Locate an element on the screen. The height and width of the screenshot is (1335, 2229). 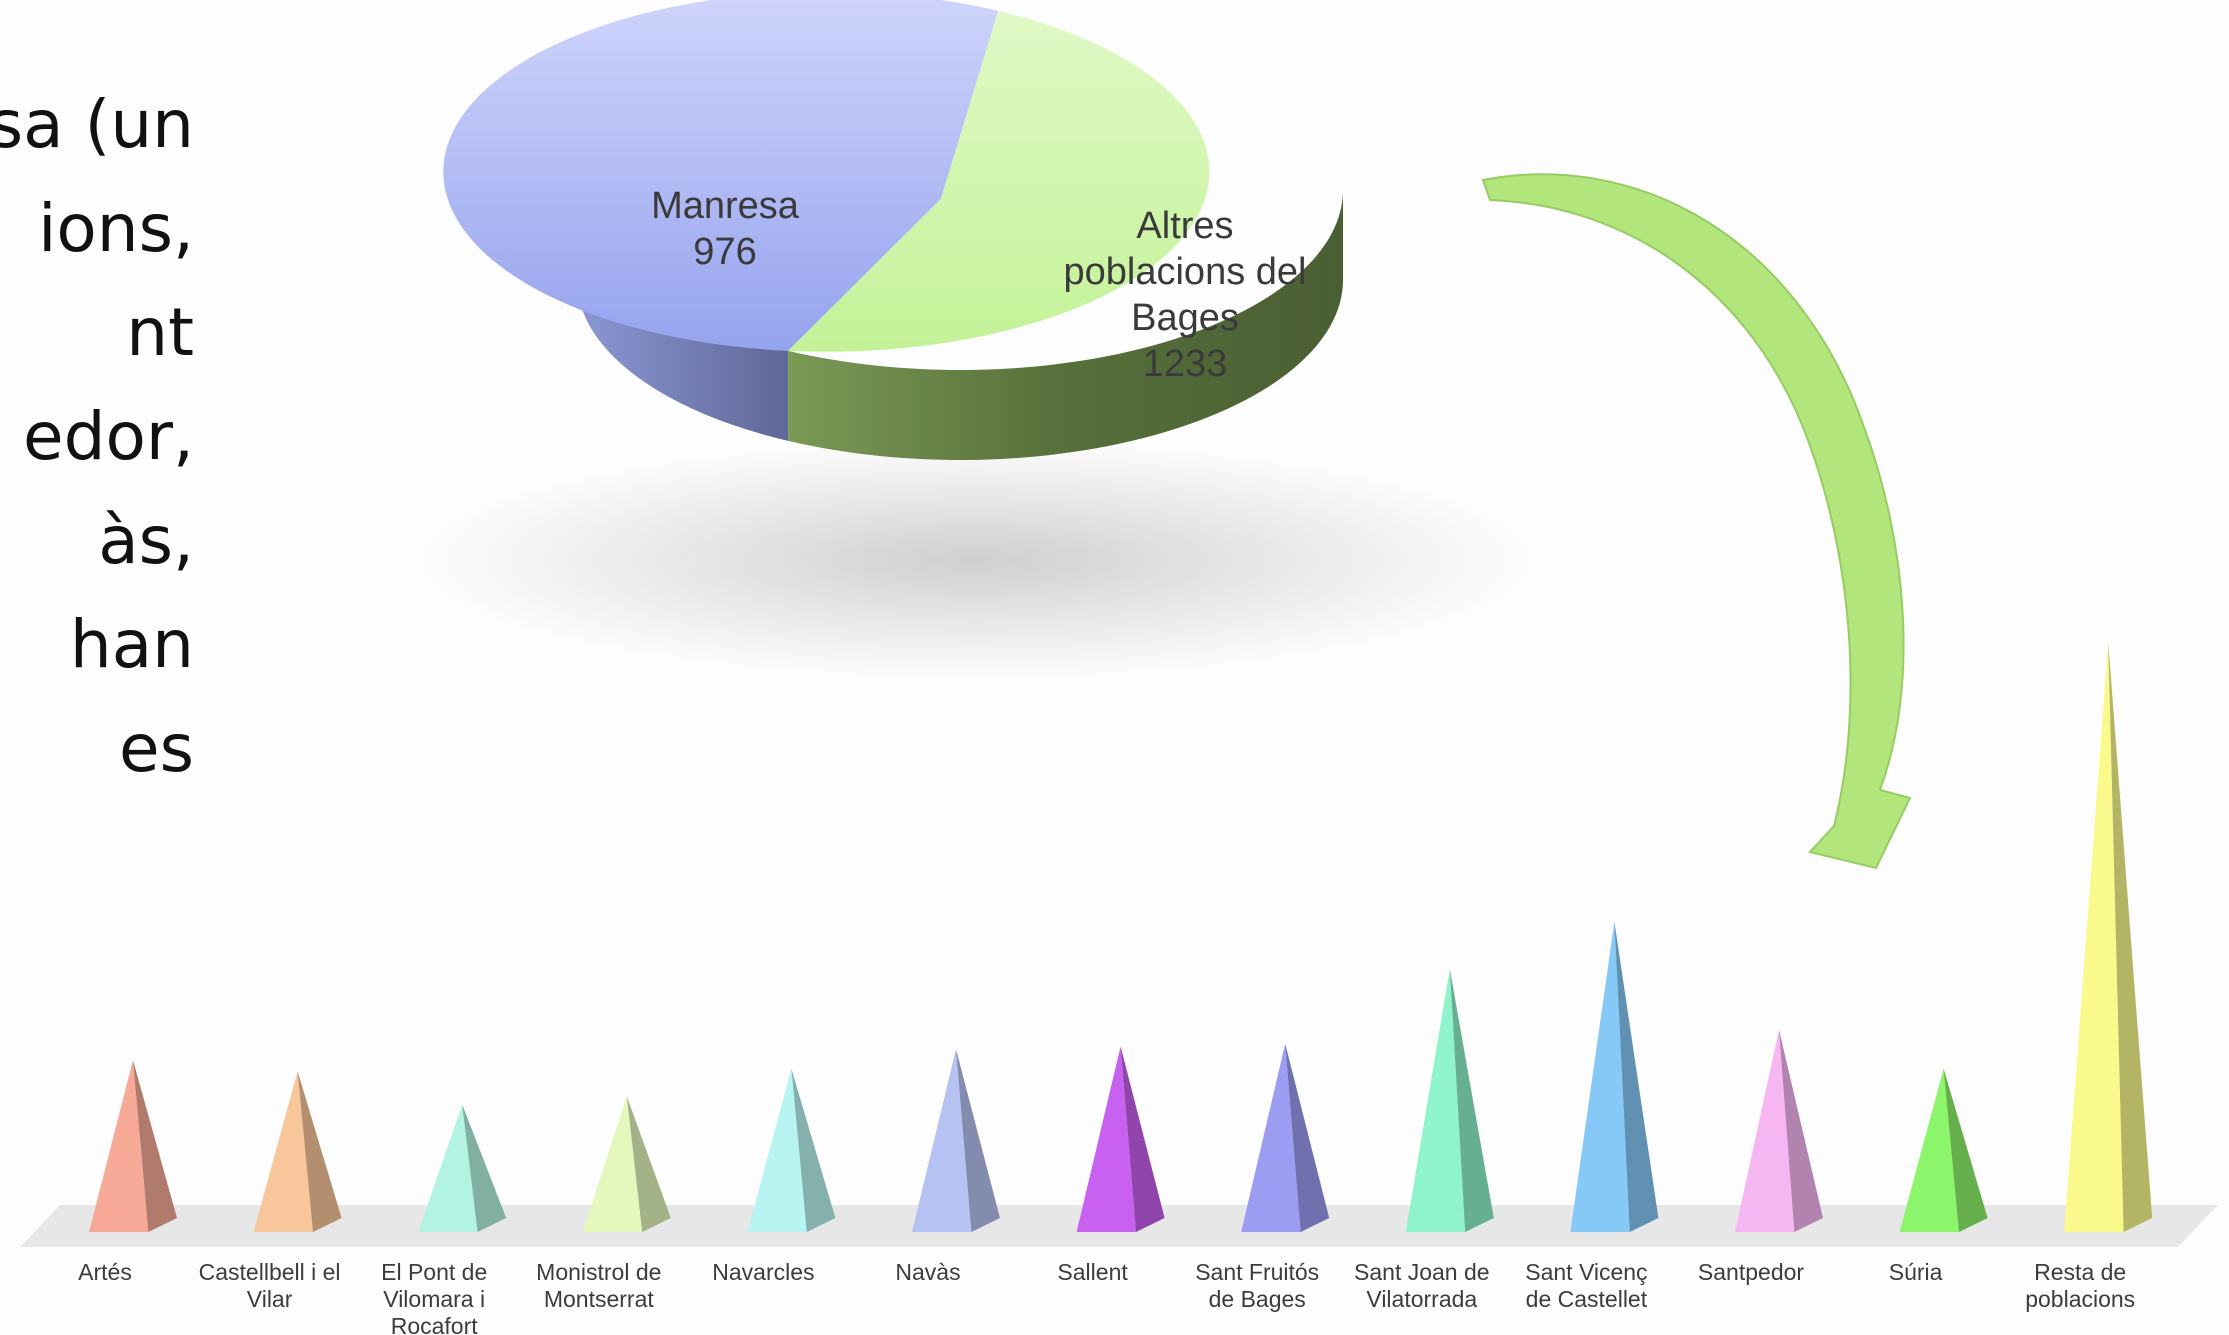
side-text-line: es is located at coordinates (156, 748).